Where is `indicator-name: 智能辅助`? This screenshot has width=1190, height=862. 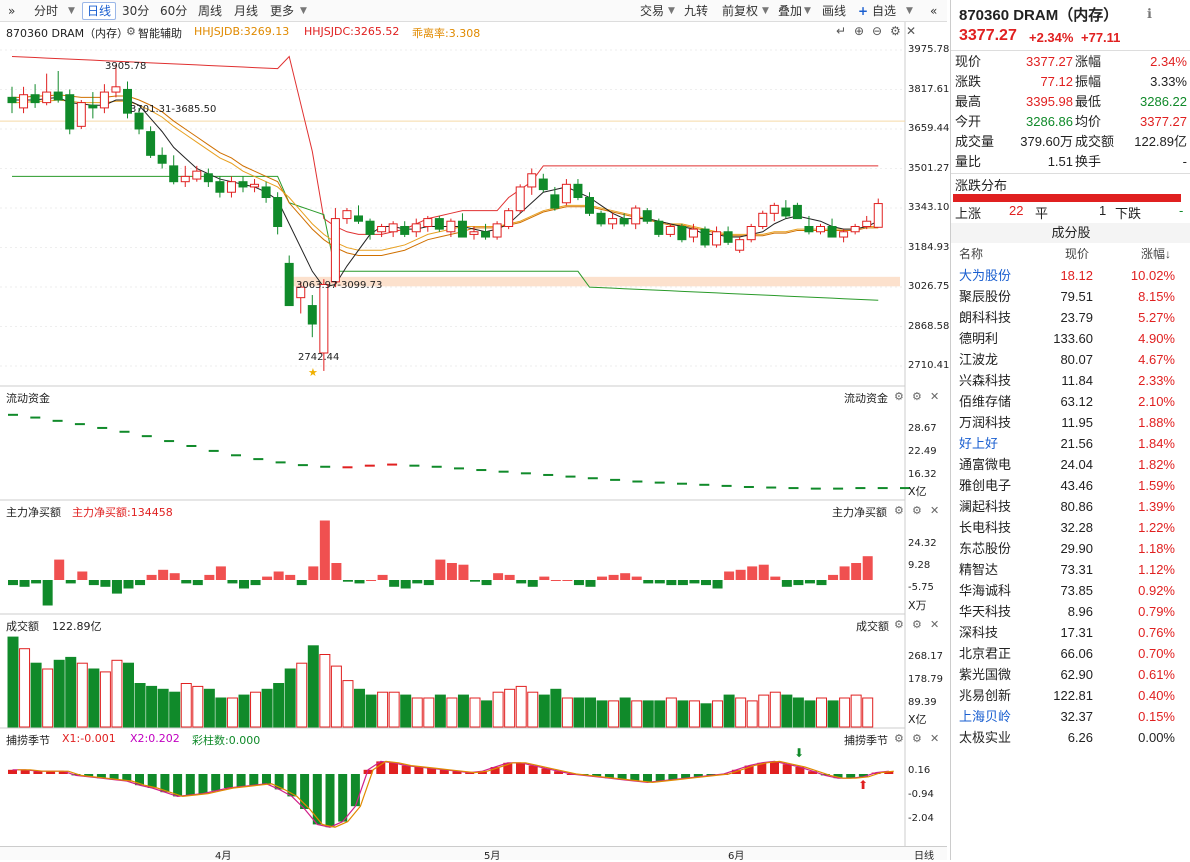 indicator-name: 智能辅助 is located at coordinates (160, 33).